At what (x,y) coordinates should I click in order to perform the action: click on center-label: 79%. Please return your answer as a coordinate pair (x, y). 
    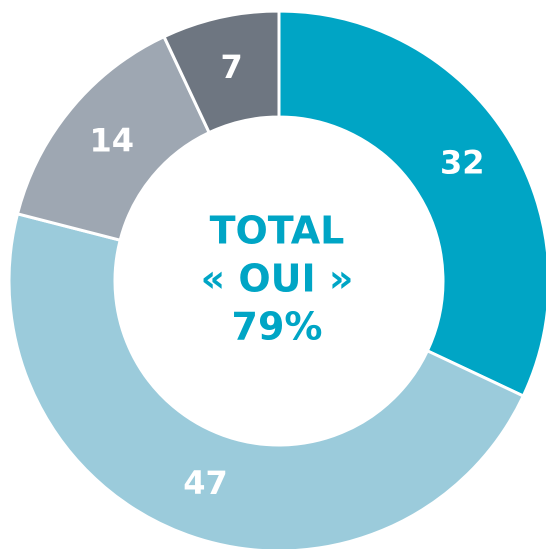
    Looking at the image, I should click on (277, 327).